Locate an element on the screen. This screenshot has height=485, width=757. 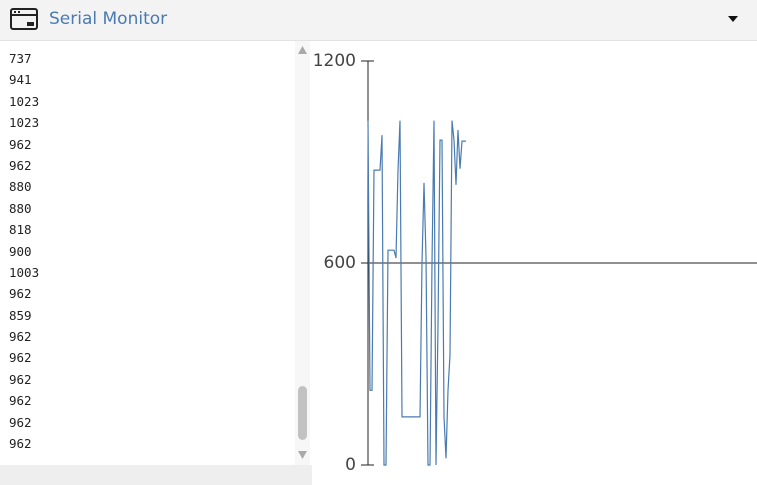
scrollbar is located at coordinates (302, 253).